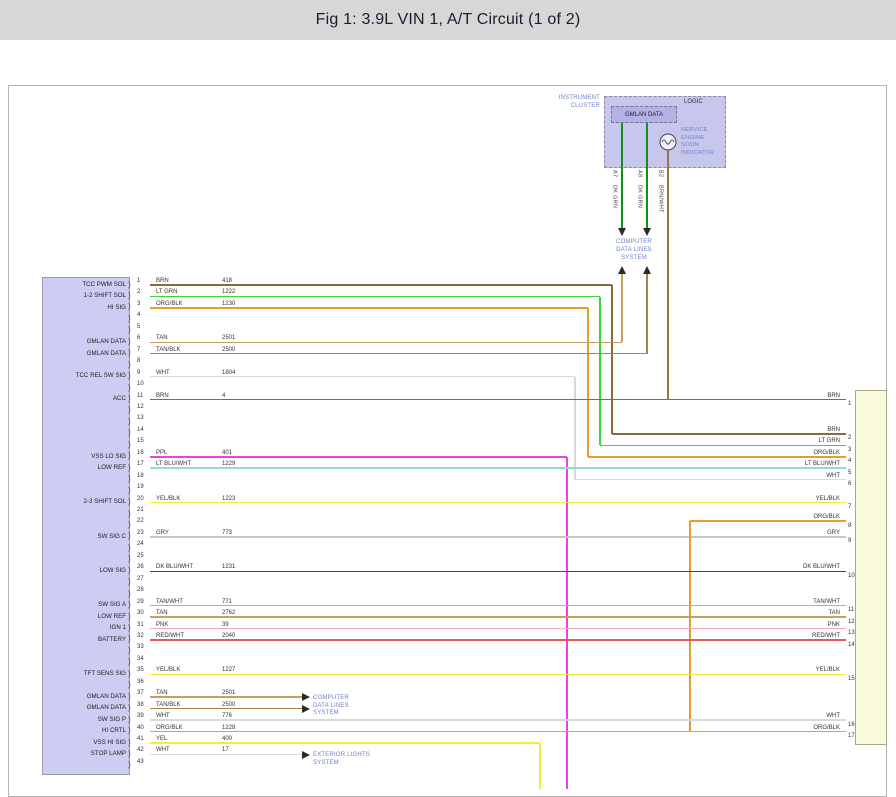 The height and width of the screenshot is (797, 896). What do you see at coordinates (498, 640) in the screenshot?
I see `wire-redwht-2040` at bounding box center [498, 640].